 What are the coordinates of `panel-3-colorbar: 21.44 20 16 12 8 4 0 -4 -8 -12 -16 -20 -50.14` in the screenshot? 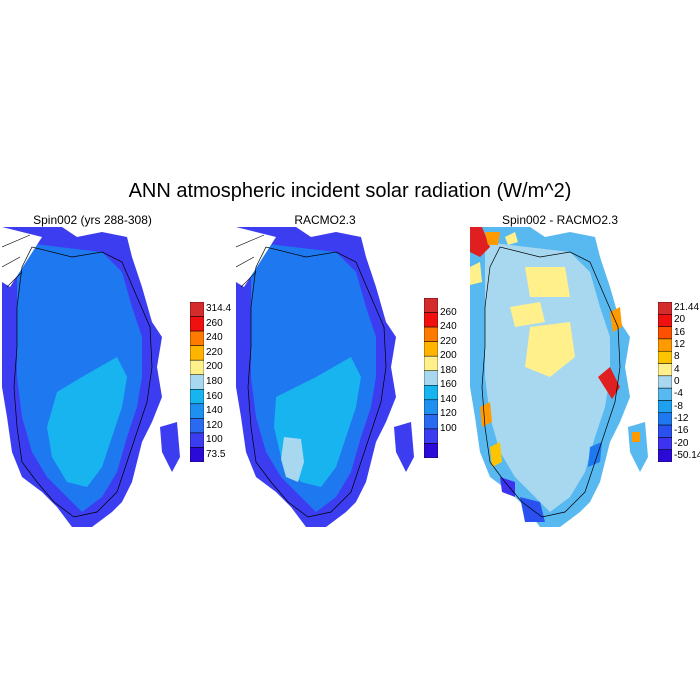 It's located at (679, 382).